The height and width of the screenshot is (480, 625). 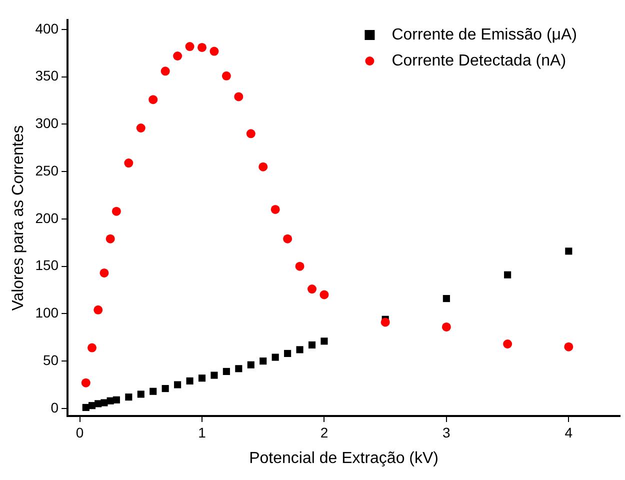 I want to click on y-tick-label: 0, so click(x=54, y=407).